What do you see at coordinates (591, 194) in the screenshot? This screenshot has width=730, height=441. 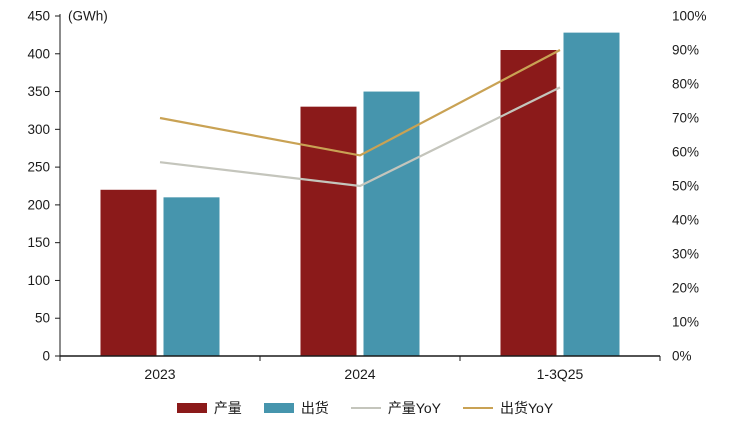 I see `bar-出货-1-3Q25` at bounding box center [591, 194].